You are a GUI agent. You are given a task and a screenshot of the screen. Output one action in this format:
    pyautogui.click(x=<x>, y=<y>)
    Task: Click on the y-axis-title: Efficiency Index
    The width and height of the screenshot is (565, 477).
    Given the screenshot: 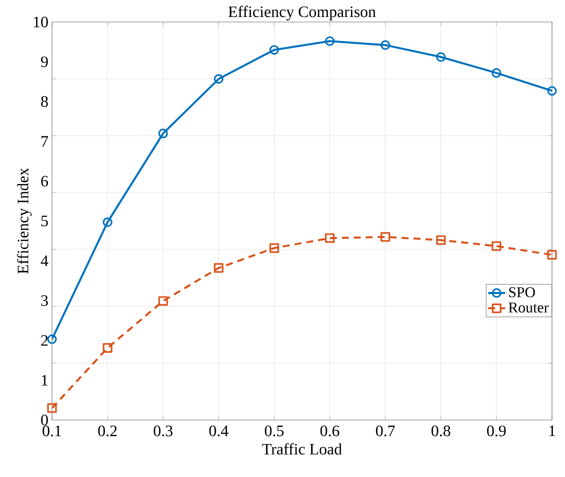 What is the action you would take?
    pyautogui.click(x=24, y=221)
    